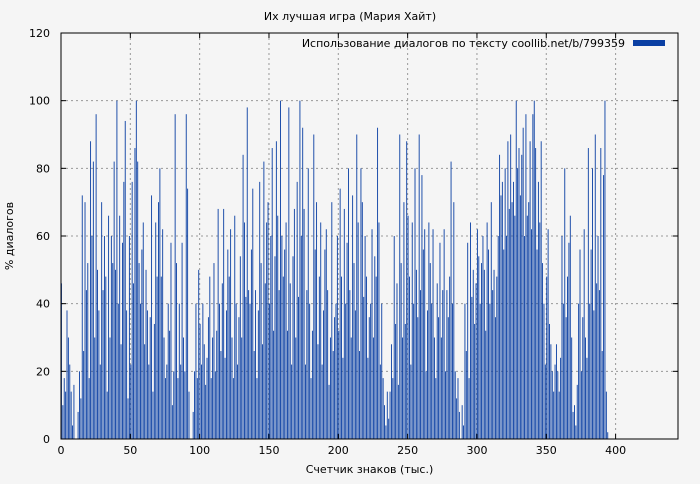 This screenshot has width=700, height=484. Describe the element at coordinates (43, 304) in the screenshot. I see `y-tick-label: 40` at that location.